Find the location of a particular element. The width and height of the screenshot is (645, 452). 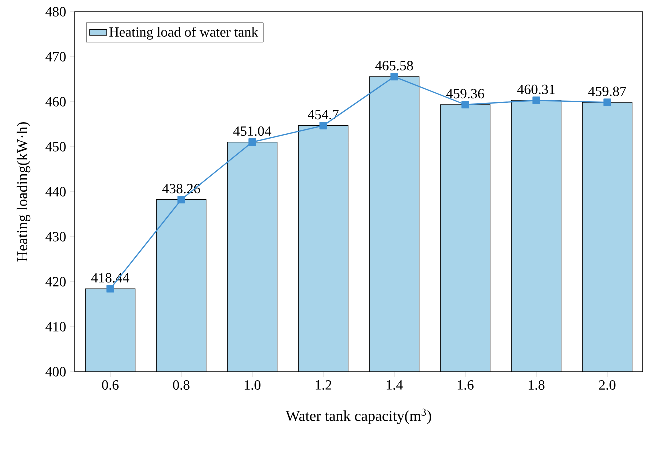

data-label: 451.04 is located at coordinates (253, 131).